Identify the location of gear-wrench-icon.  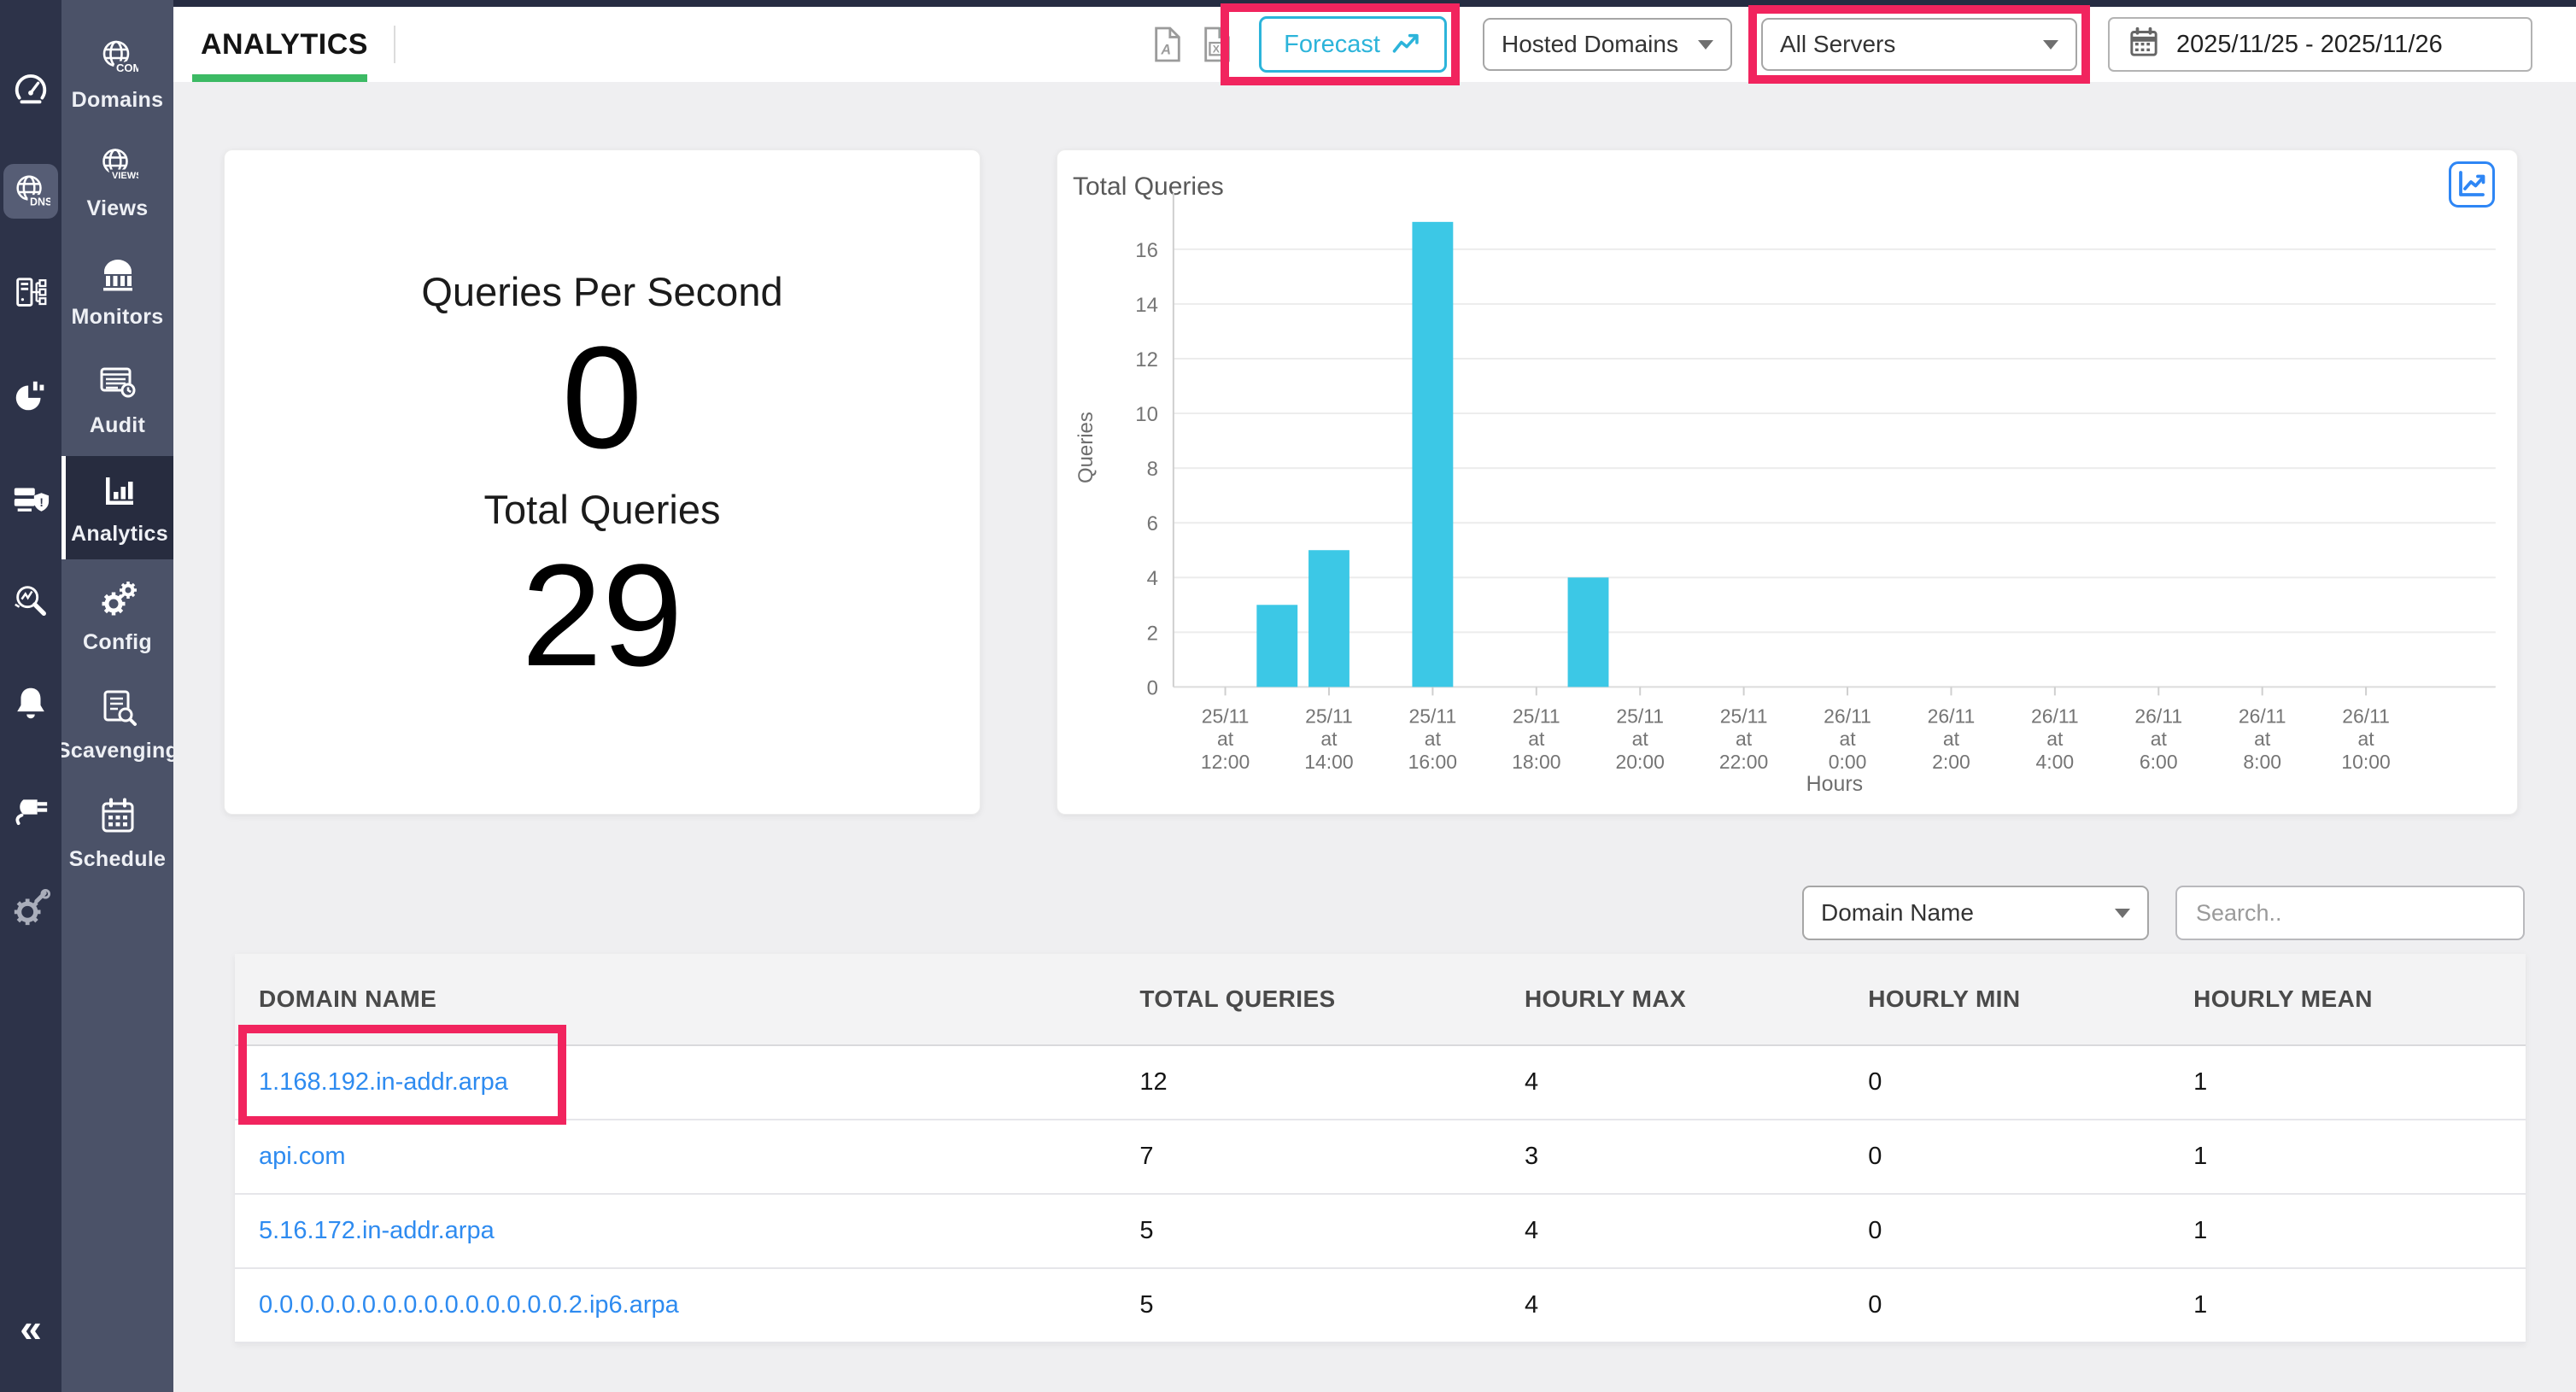
(30, 908).